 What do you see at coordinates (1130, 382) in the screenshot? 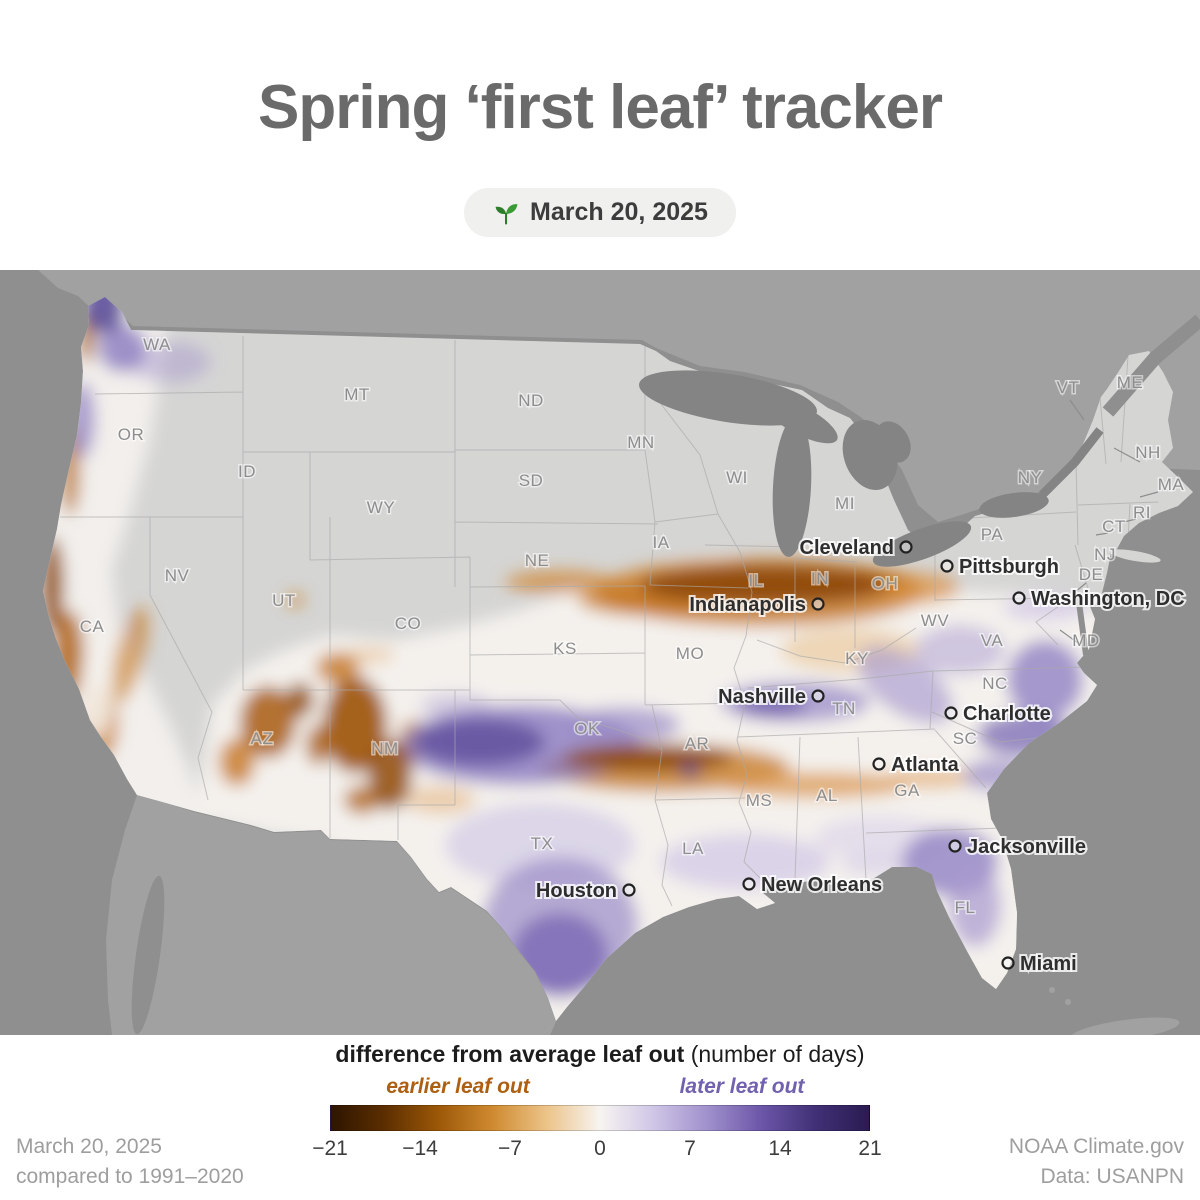
I see `state-label-me: ME` at bounding box center [1130, 382].